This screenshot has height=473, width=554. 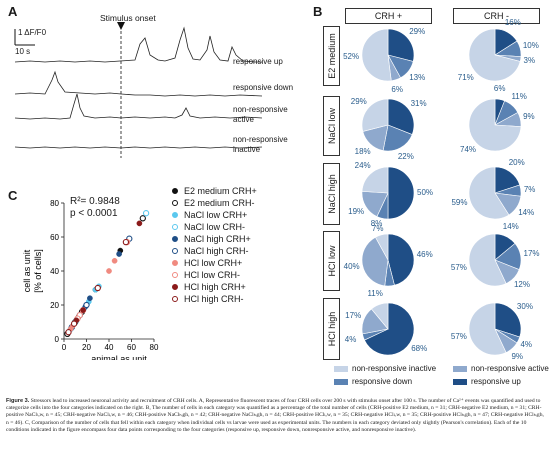 What do you see at coordinates (131, 347) in the screenshot?
I see `x-tick-label: 60` at bounding box center [131, 347].